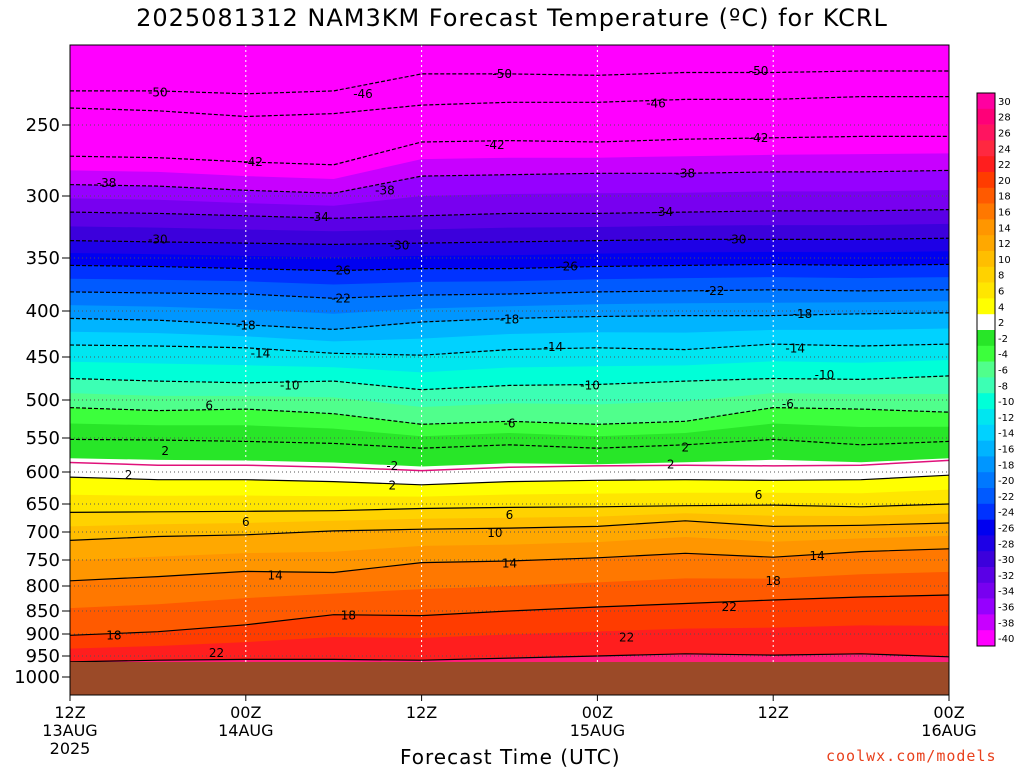 The image size is (1024, 769). Describe the element at coordinates (1006, 481) in the screenshot. I see `colorbar-label: -20` at that location.